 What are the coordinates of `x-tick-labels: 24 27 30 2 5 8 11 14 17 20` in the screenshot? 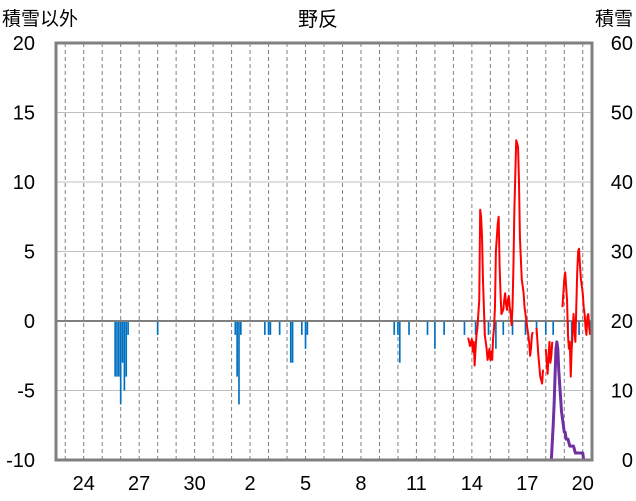 It's located at (333, 484).